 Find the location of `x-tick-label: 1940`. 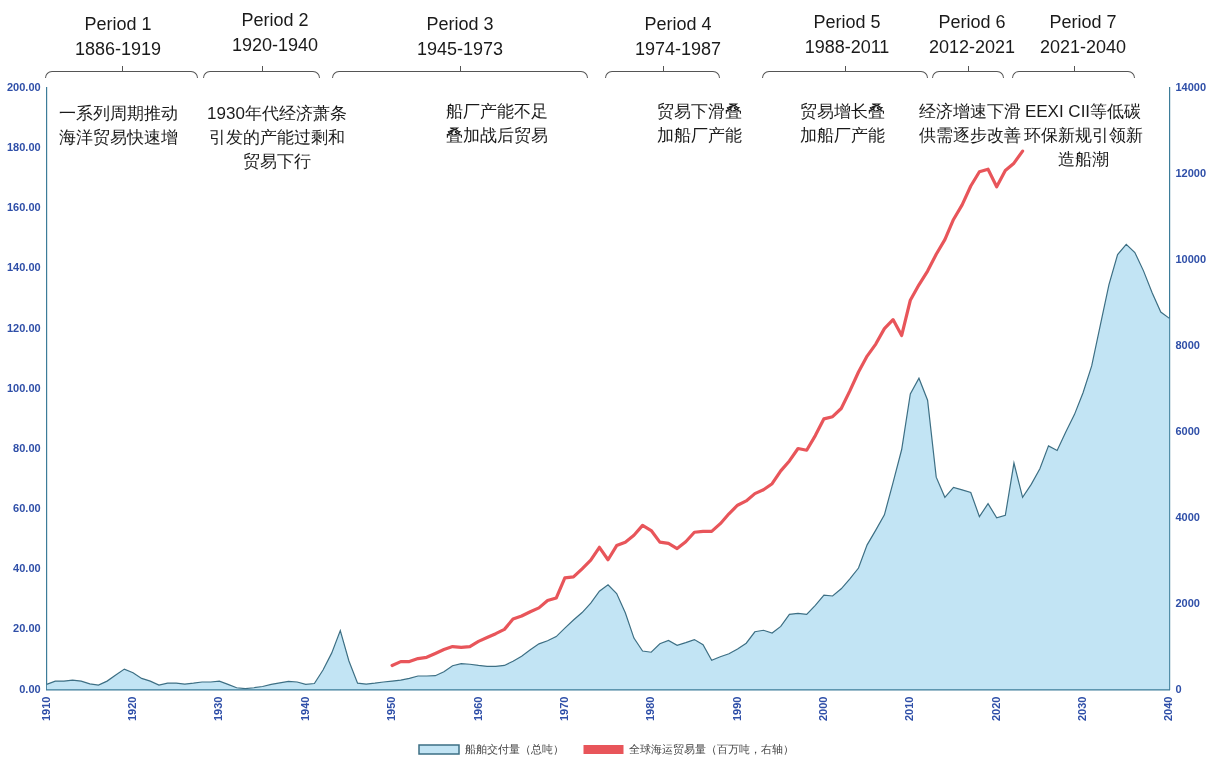

x-tick-label: 1940 is located at coordinates (304, 709).